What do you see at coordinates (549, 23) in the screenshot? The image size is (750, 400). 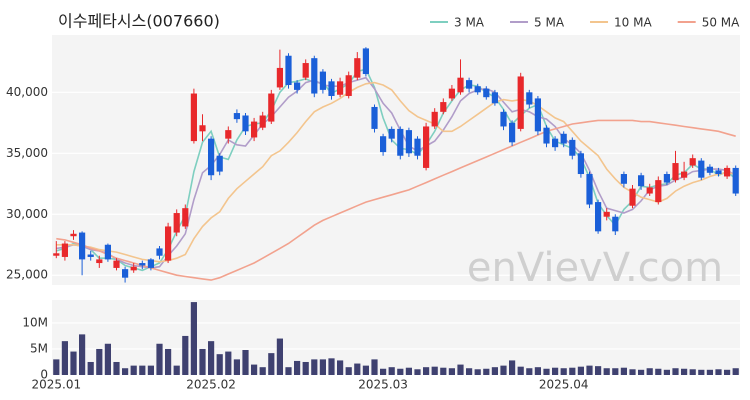 I see `legend-label: 5 MA` at bounding box center [549, 23].